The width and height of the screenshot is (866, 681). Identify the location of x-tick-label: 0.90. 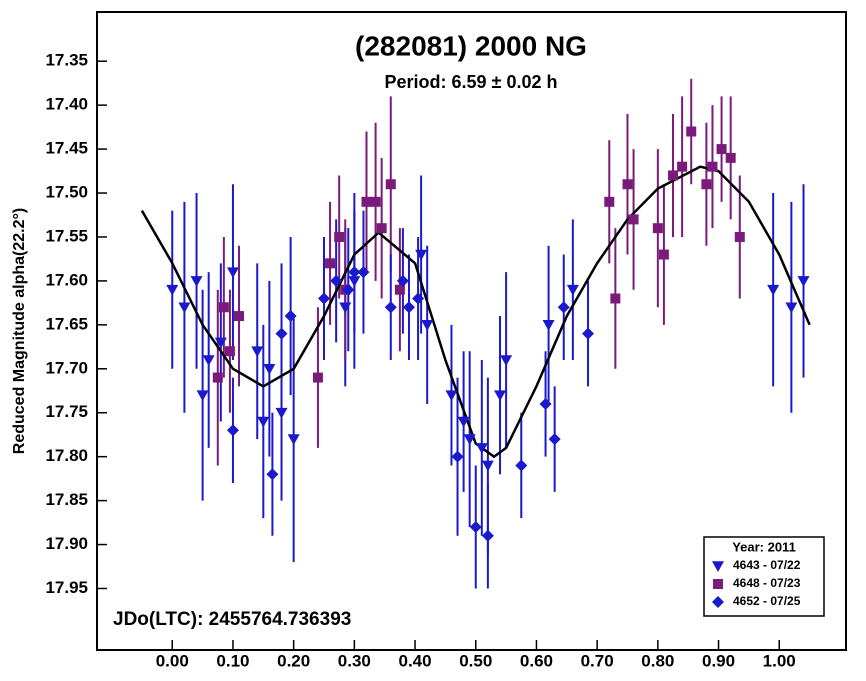
(718, 660).